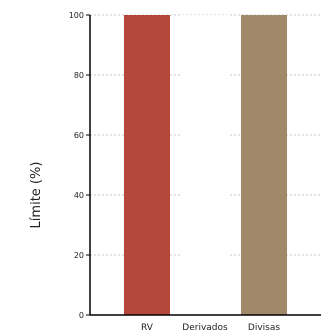 This screenshot has width=321, height=335. What do you see at coordinates (36, 195) in the screenshot?
I see `y-axis-title: Límite (%)` at bounding box center [36, 195].